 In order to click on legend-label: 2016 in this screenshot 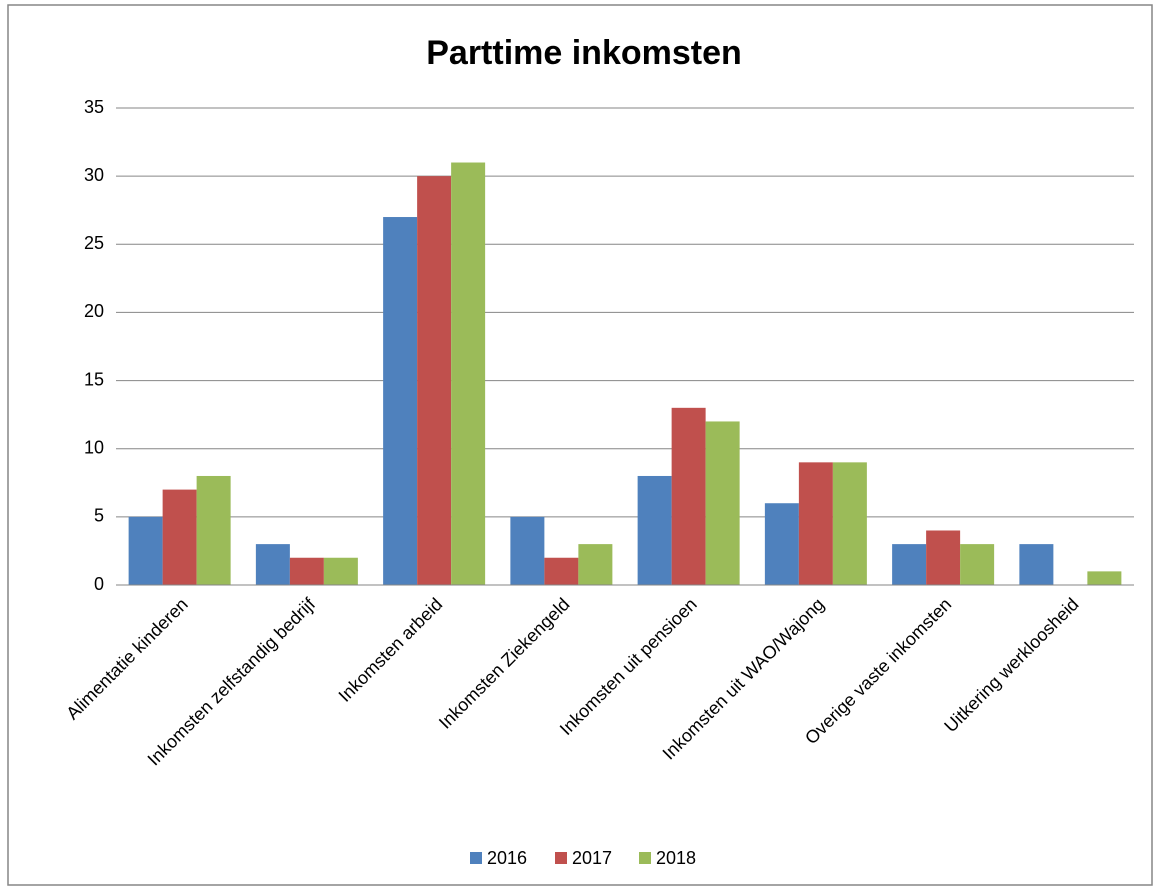, I will do `click(507, 858)`.